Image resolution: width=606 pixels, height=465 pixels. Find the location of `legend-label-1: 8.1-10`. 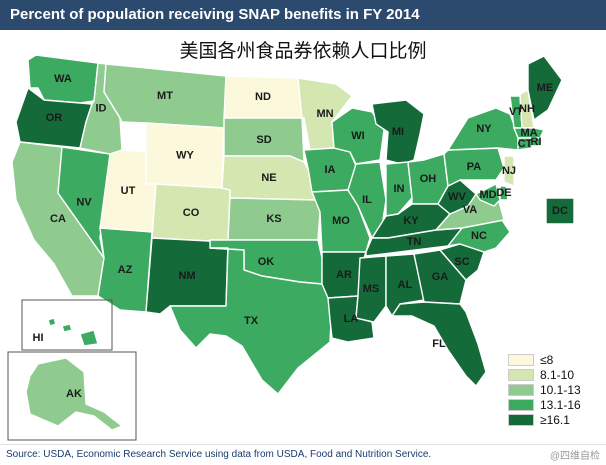

legend-label-1: 8.1-10 is located at coordinates (557, 374).